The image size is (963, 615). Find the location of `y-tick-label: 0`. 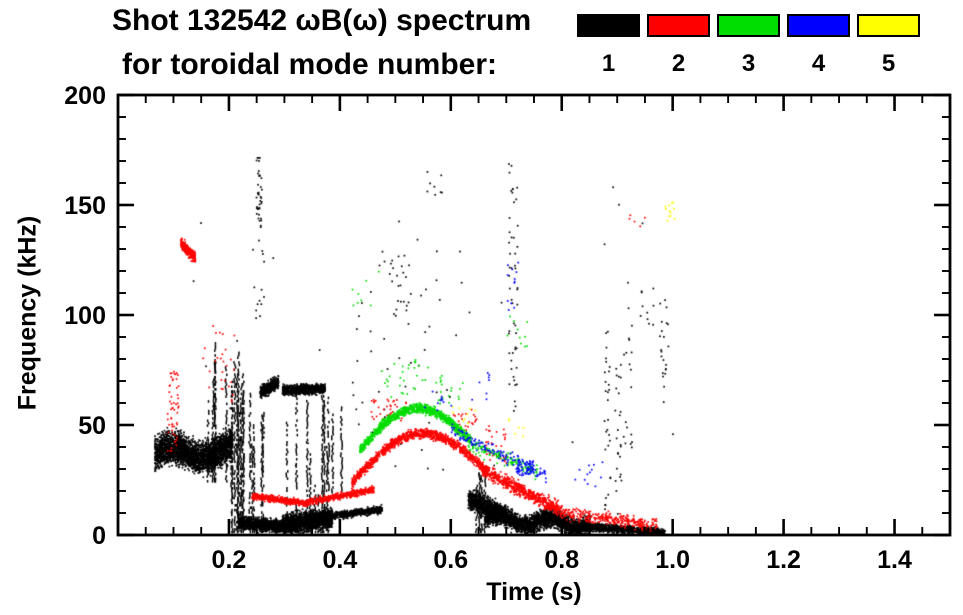

y-tick-label: 0 is located at coordinates (99, 536).